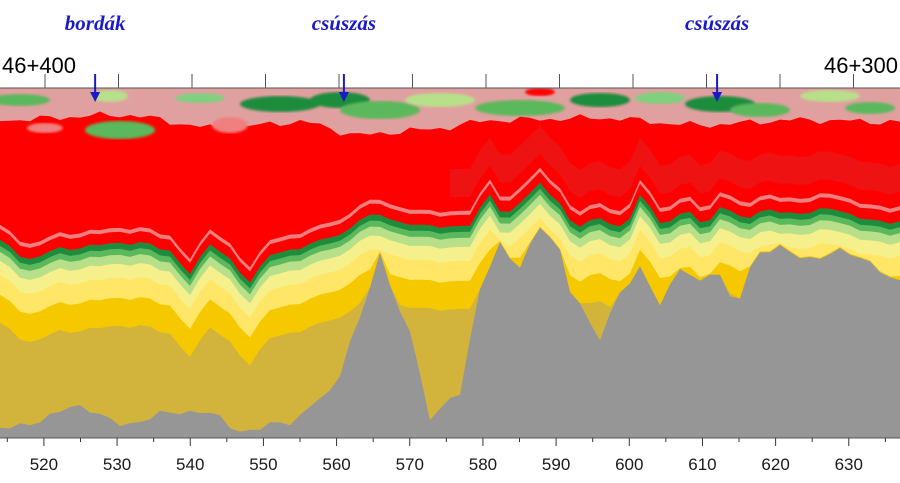  I want to click on station-left: 46+400, so click(39, 65).